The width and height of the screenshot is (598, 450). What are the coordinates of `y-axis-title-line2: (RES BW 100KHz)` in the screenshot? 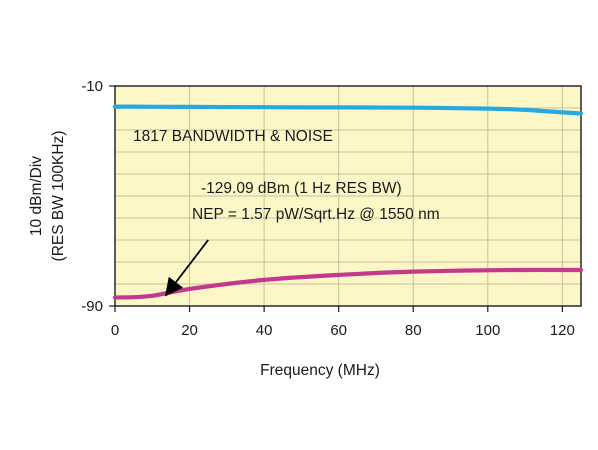 It's located at (58, 196).